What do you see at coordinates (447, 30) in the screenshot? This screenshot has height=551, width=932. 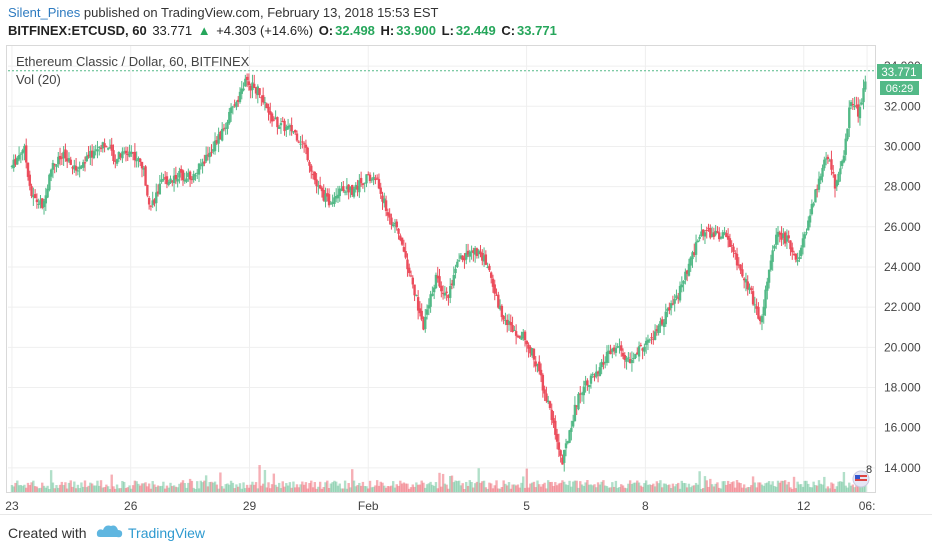 I see `low-label: L:` at bounding box center [447, 30].